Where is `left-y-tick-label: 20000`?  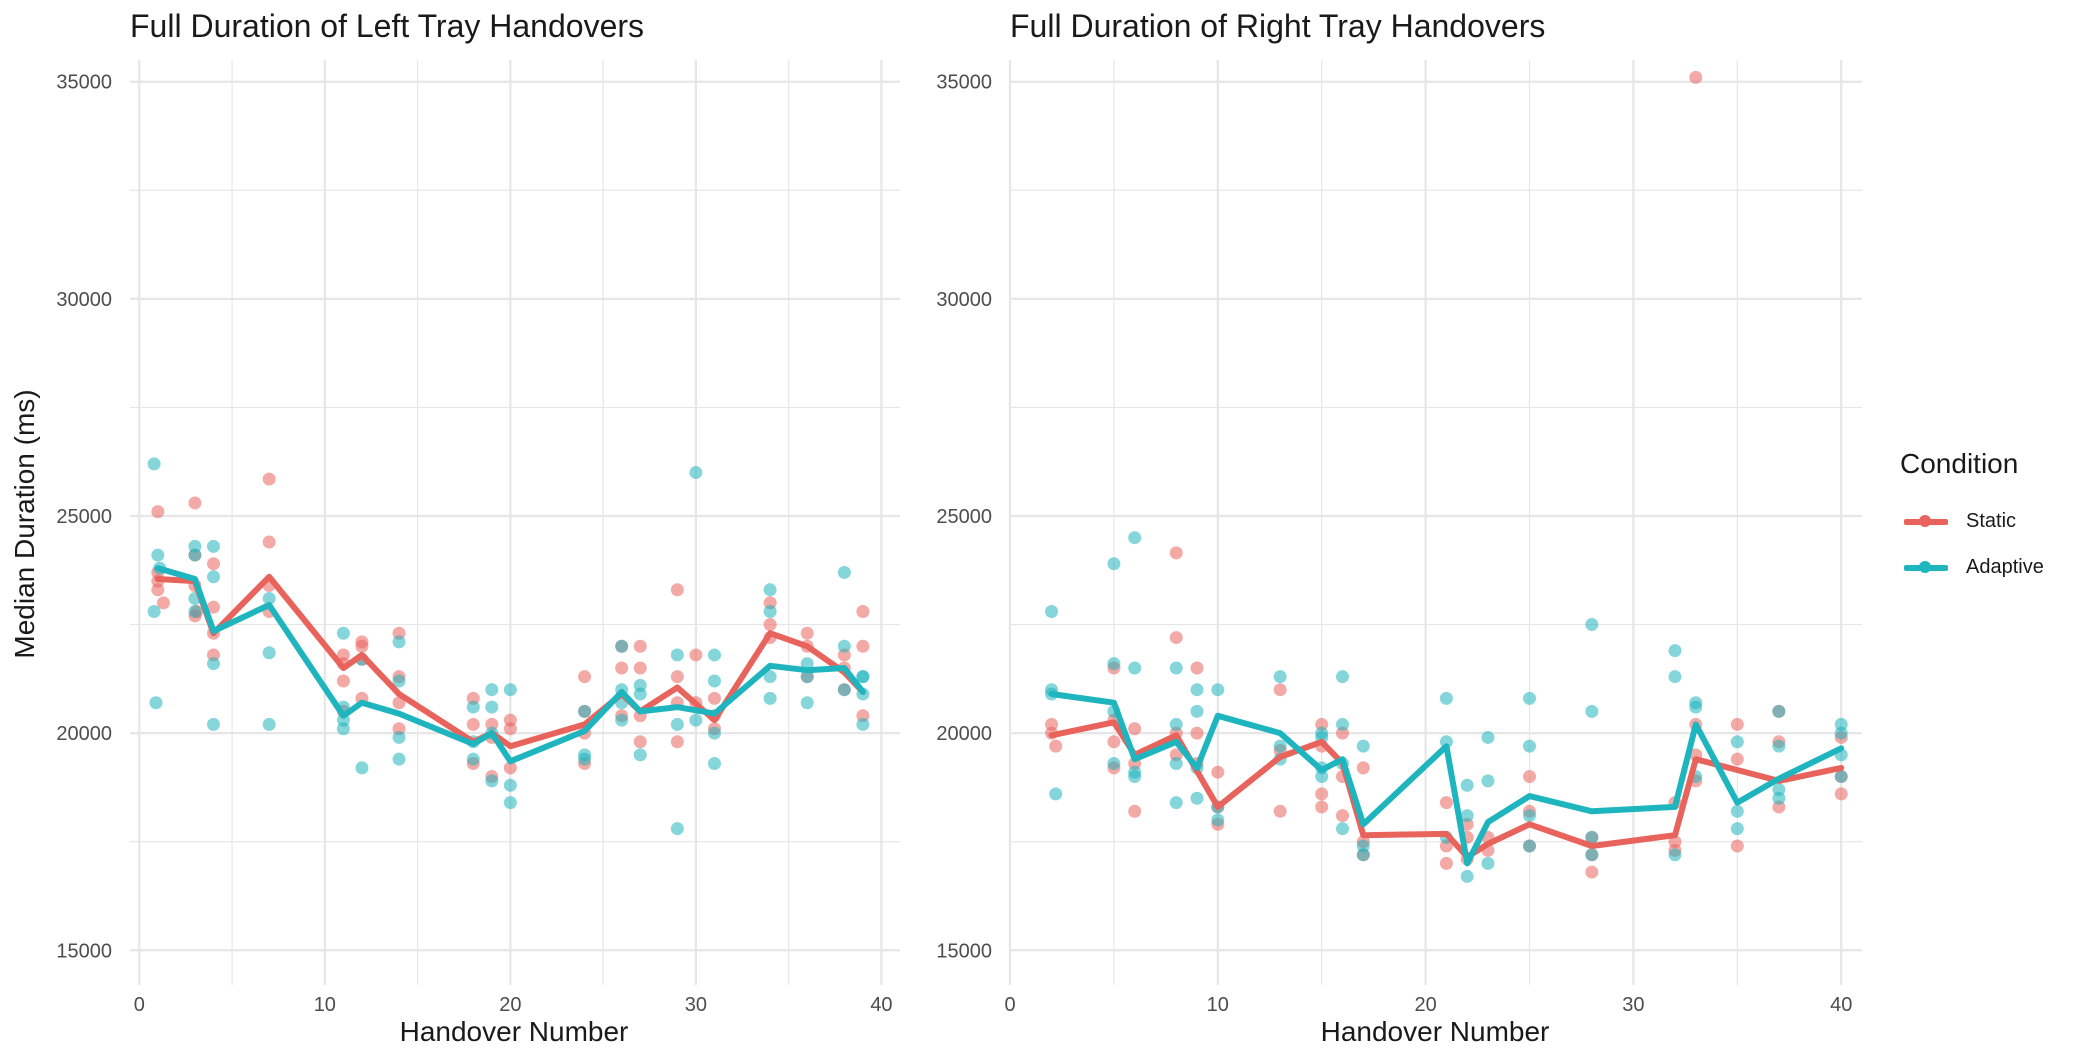
left-y-tick-label: 20000 is located at coordinates (84, 734).